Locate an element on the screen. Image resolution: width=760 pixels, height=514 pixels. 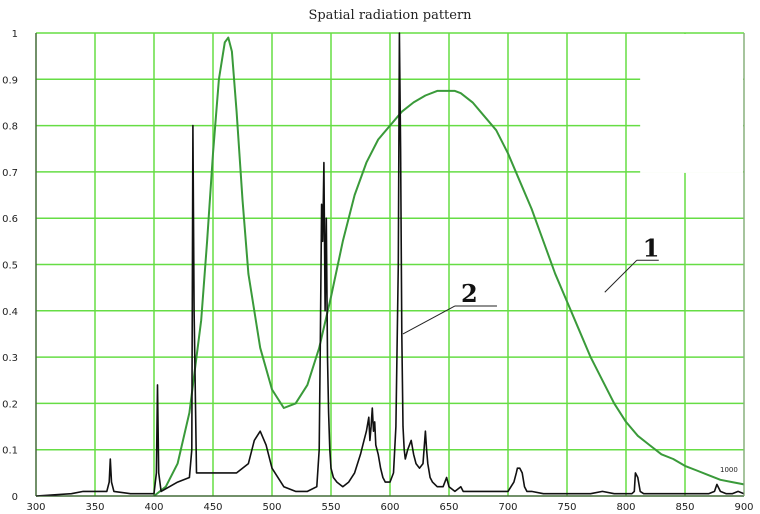
x-tick-label: 900 is located at coordinates (743, 507).